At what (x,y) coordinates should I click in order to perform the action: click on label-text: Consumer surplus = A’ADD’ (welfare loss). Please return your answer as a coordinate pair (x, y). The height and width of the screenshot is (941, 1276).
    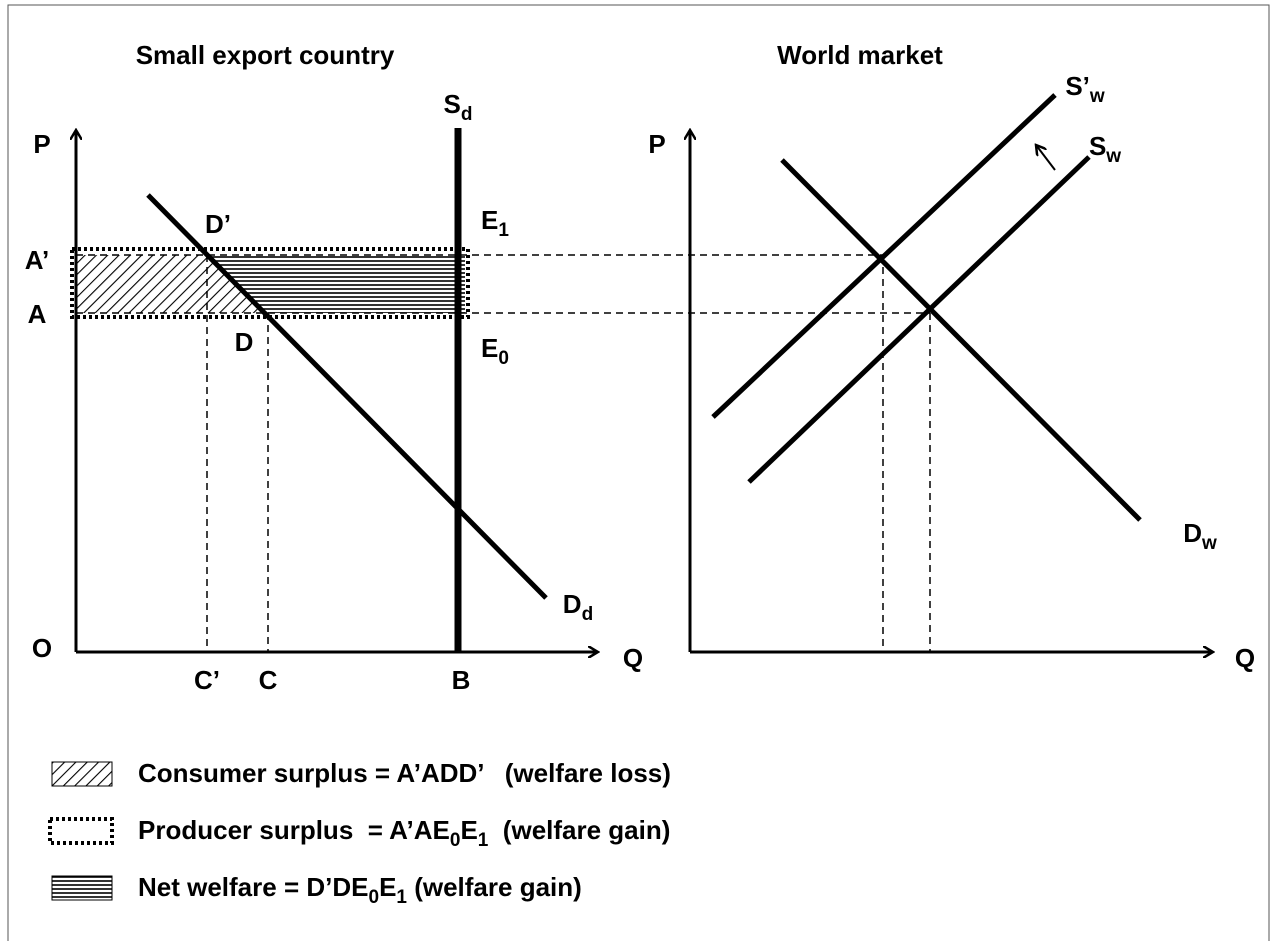
    Looking at the image, I should click on (404, 773).